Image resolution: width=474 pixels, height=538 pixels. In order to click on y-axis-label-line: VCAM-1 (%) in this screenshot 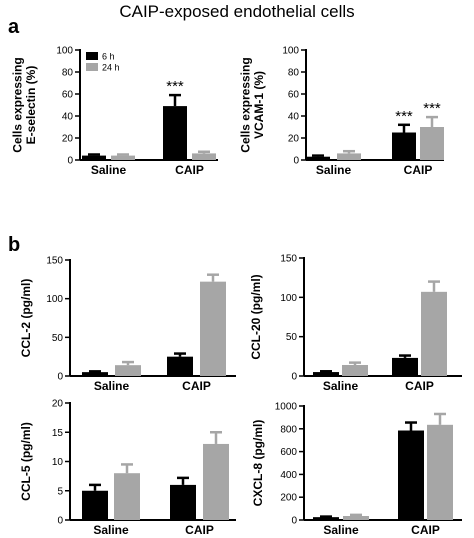, I will do `click(259, 105)`.